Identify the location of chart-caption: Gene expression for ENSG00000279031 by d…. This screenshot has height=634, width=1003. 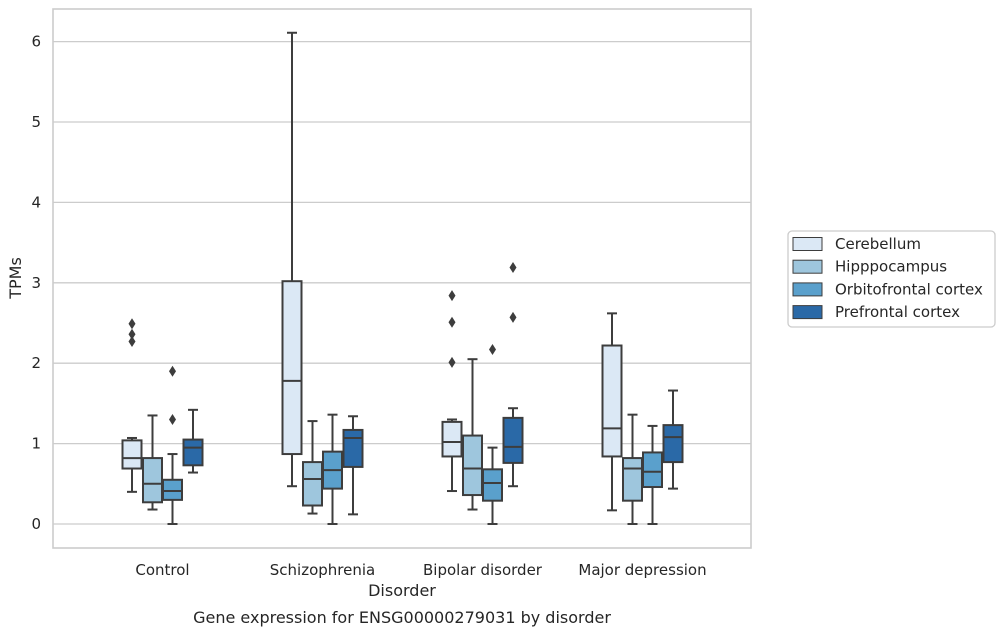
(402, 617).